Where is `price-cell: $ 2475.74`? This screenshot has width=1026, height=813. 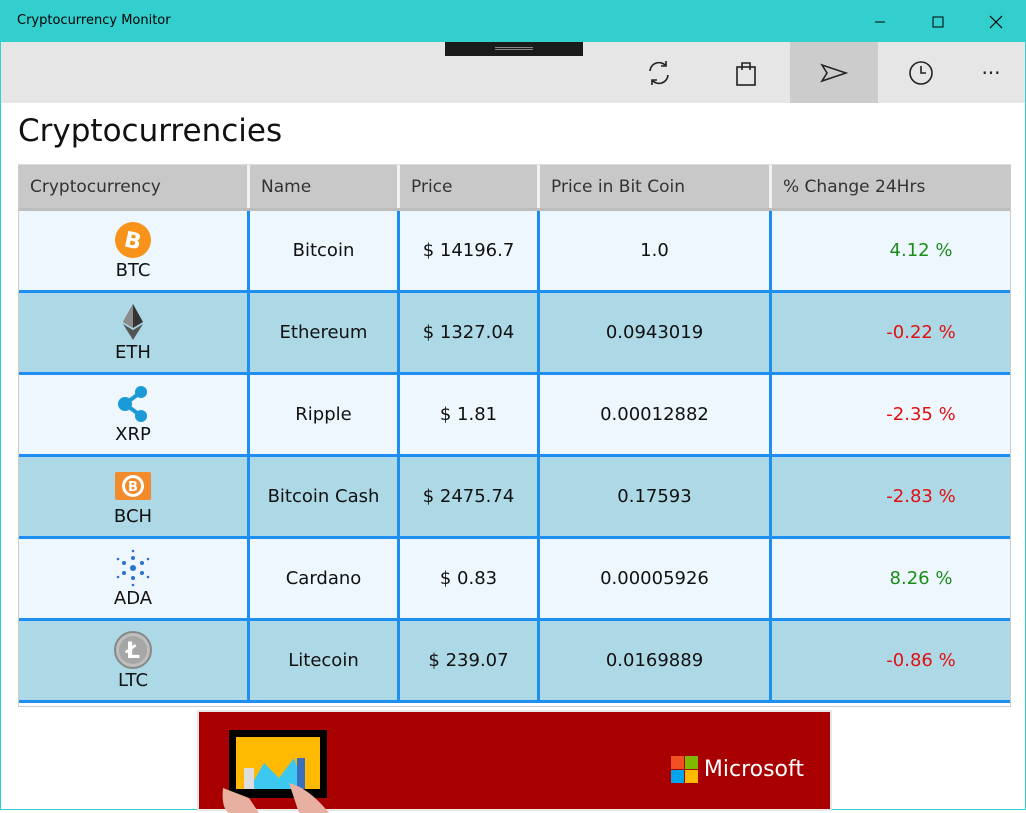
price-cell: $ 2475.74 is located at coordinates (470, 496).